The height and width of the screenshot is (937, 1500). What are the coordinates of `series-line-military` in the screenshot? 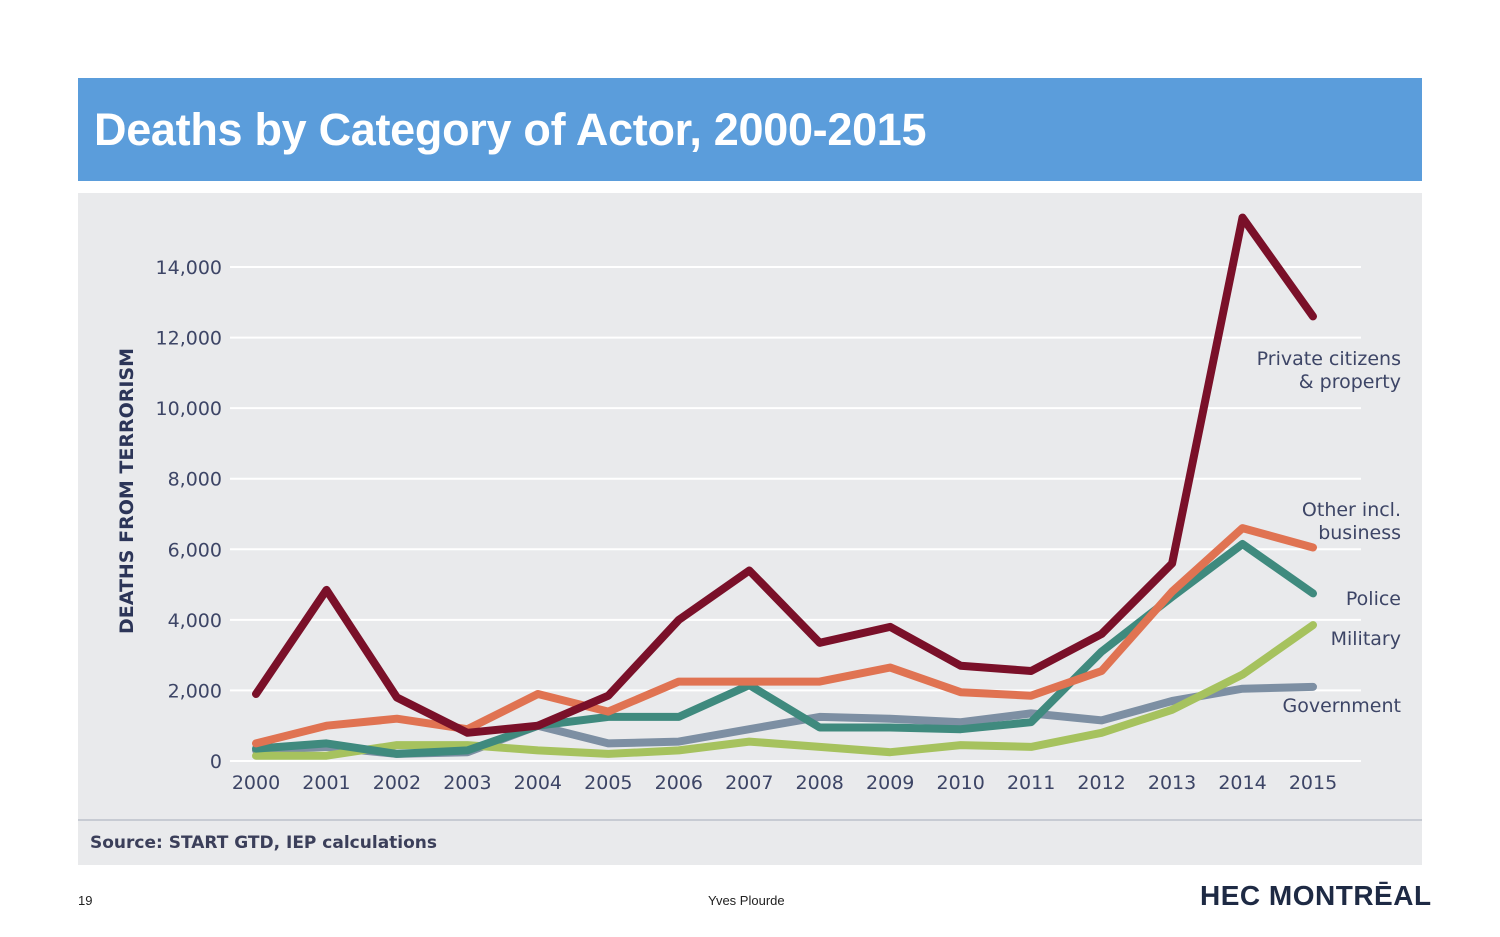 It's located at (784, 690).